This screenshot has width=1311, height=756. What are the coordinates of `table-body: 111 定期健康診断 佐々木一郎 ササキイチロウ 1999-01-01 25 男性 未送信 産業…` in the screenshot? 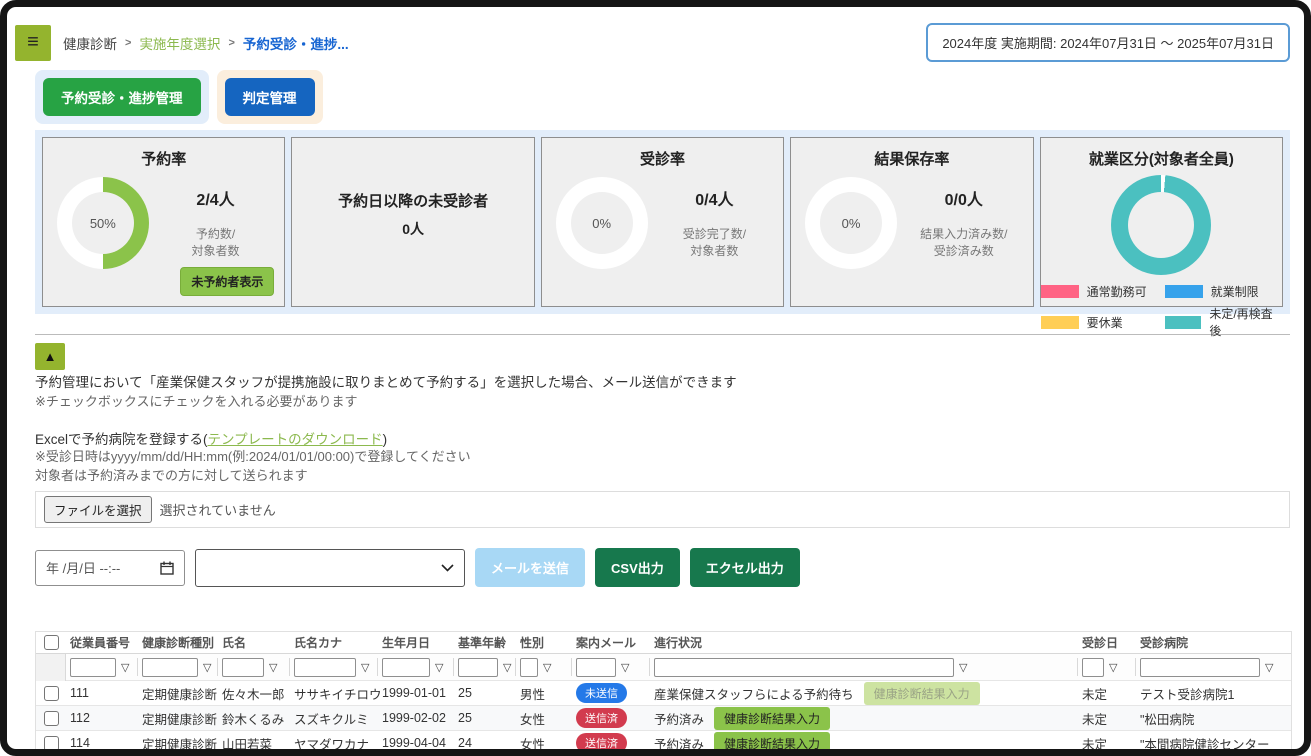 It's located at (663, 716).